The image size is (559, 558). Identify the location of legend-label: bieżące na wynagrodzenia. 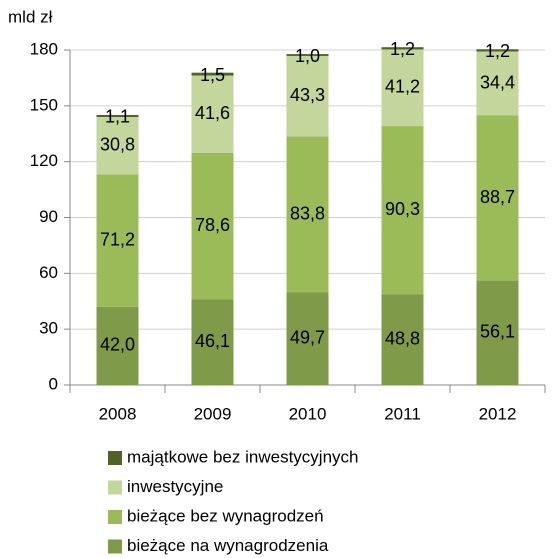
(228, 545).